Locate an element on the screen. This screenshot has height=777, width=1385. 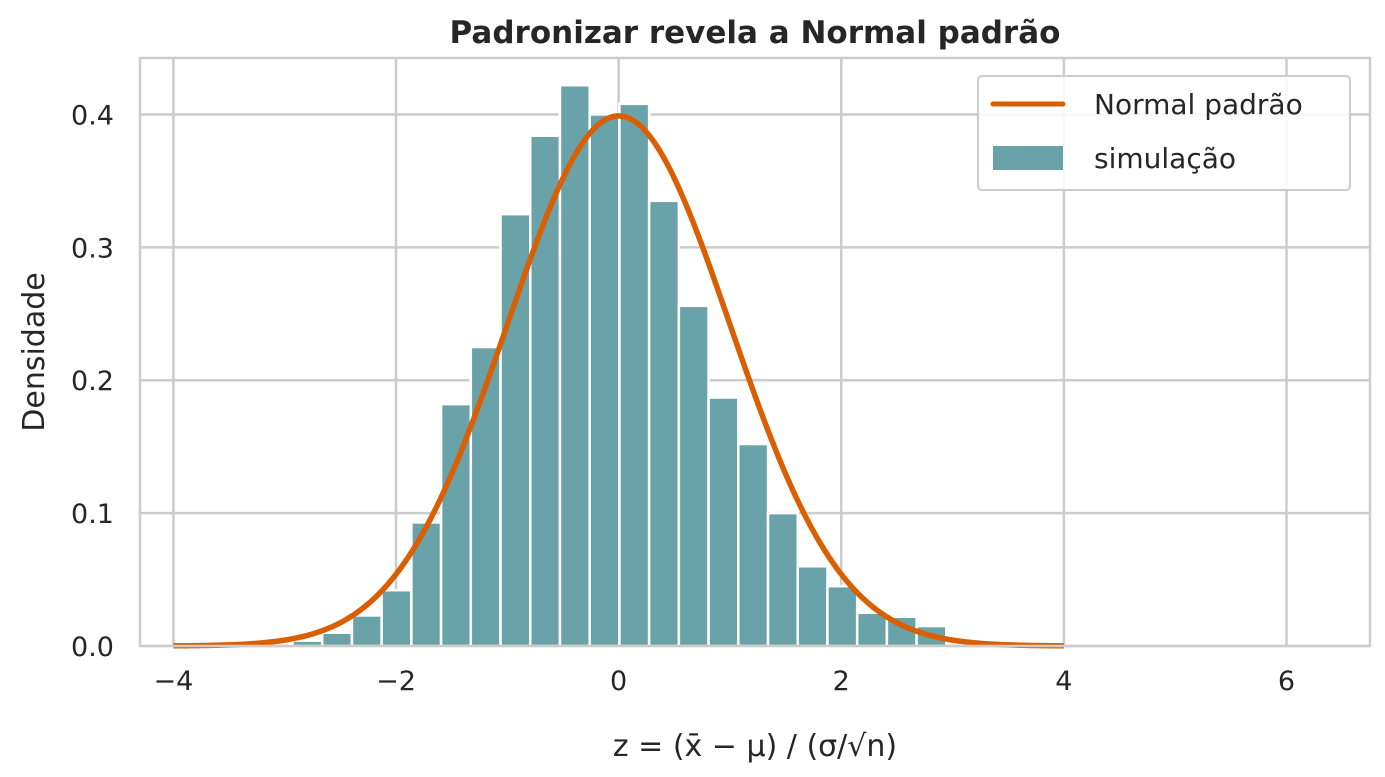
x-tick-labels: −4 −2 0 2 4 6 is located at coordinates (724, 681).